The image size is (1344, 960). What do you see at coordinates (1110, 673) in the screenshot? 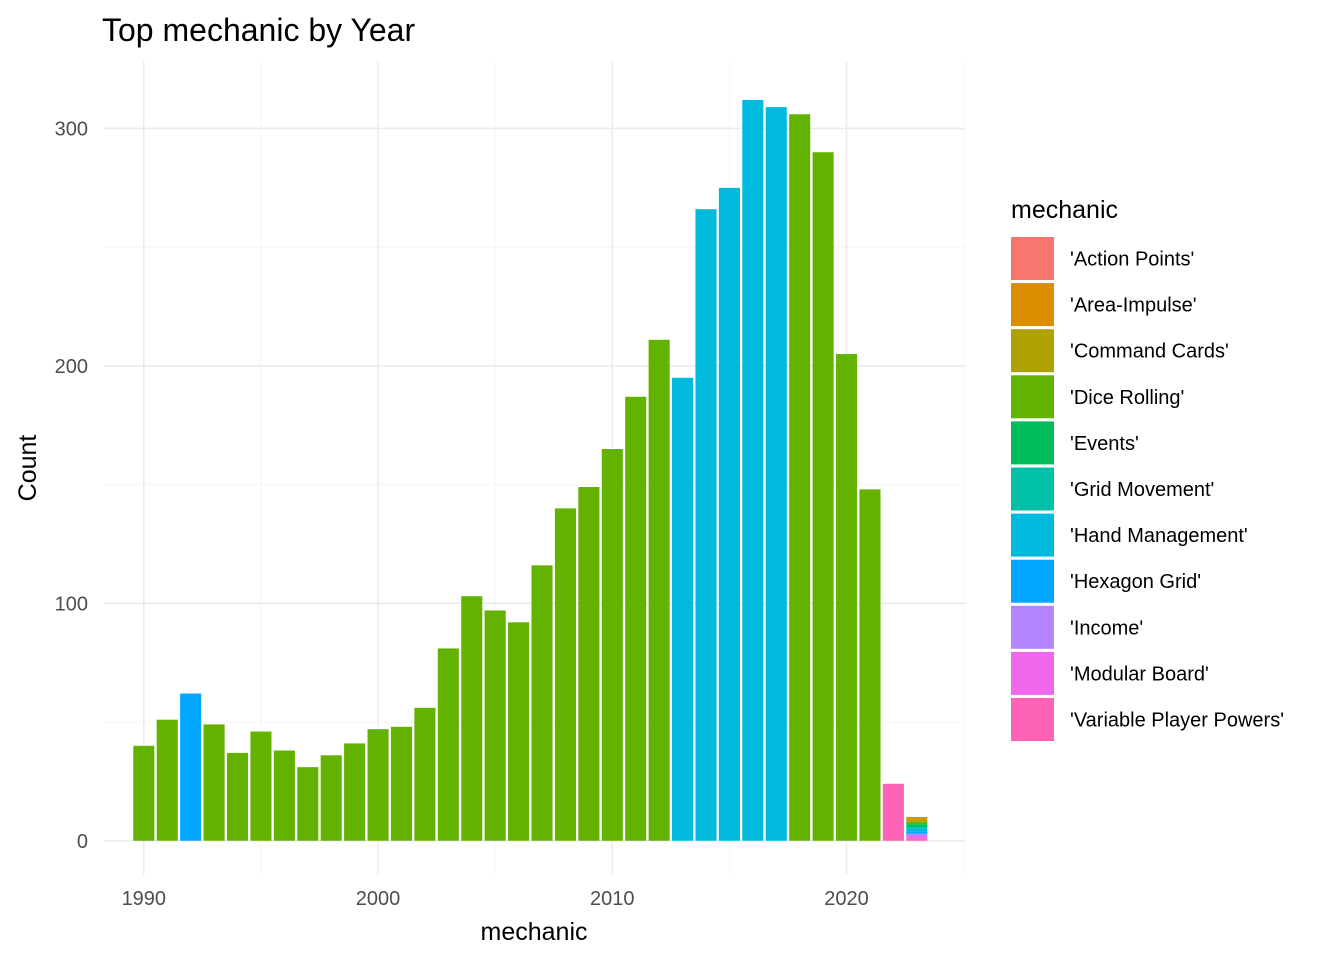
I see `legend-item-9: 'Modular Board'` at bounding box center [1110, 673].